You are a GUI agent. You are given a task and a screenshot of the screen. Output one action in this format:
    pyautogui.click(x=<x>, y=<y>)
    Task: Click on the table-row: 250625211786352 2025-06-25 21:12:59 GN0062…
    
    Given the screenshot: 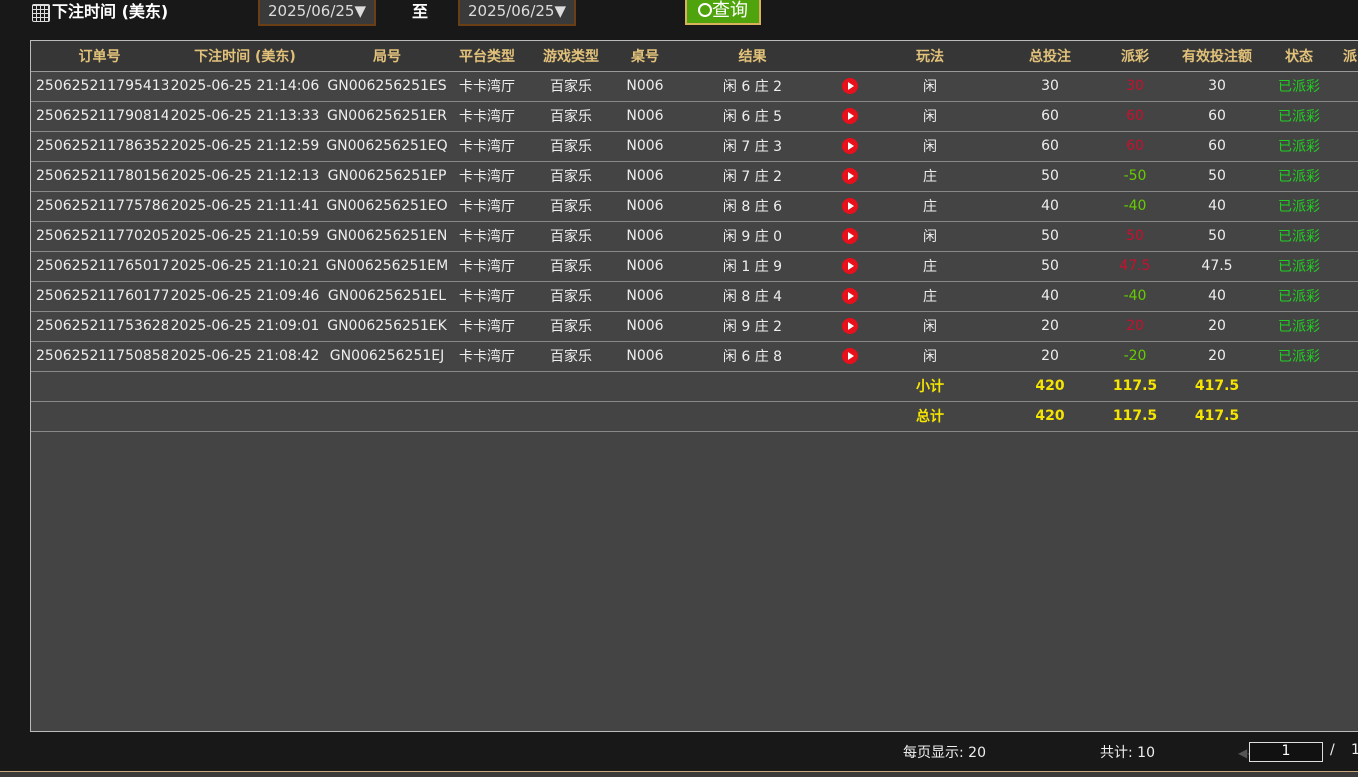 What is the action you would take?
    pyautogui.click(x=694, y=146)
    